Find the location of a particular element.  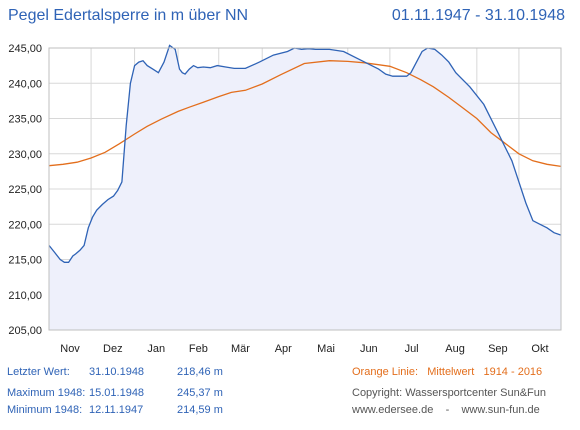

y-tick-label: 240,00 is located at coordinates (25, 84).